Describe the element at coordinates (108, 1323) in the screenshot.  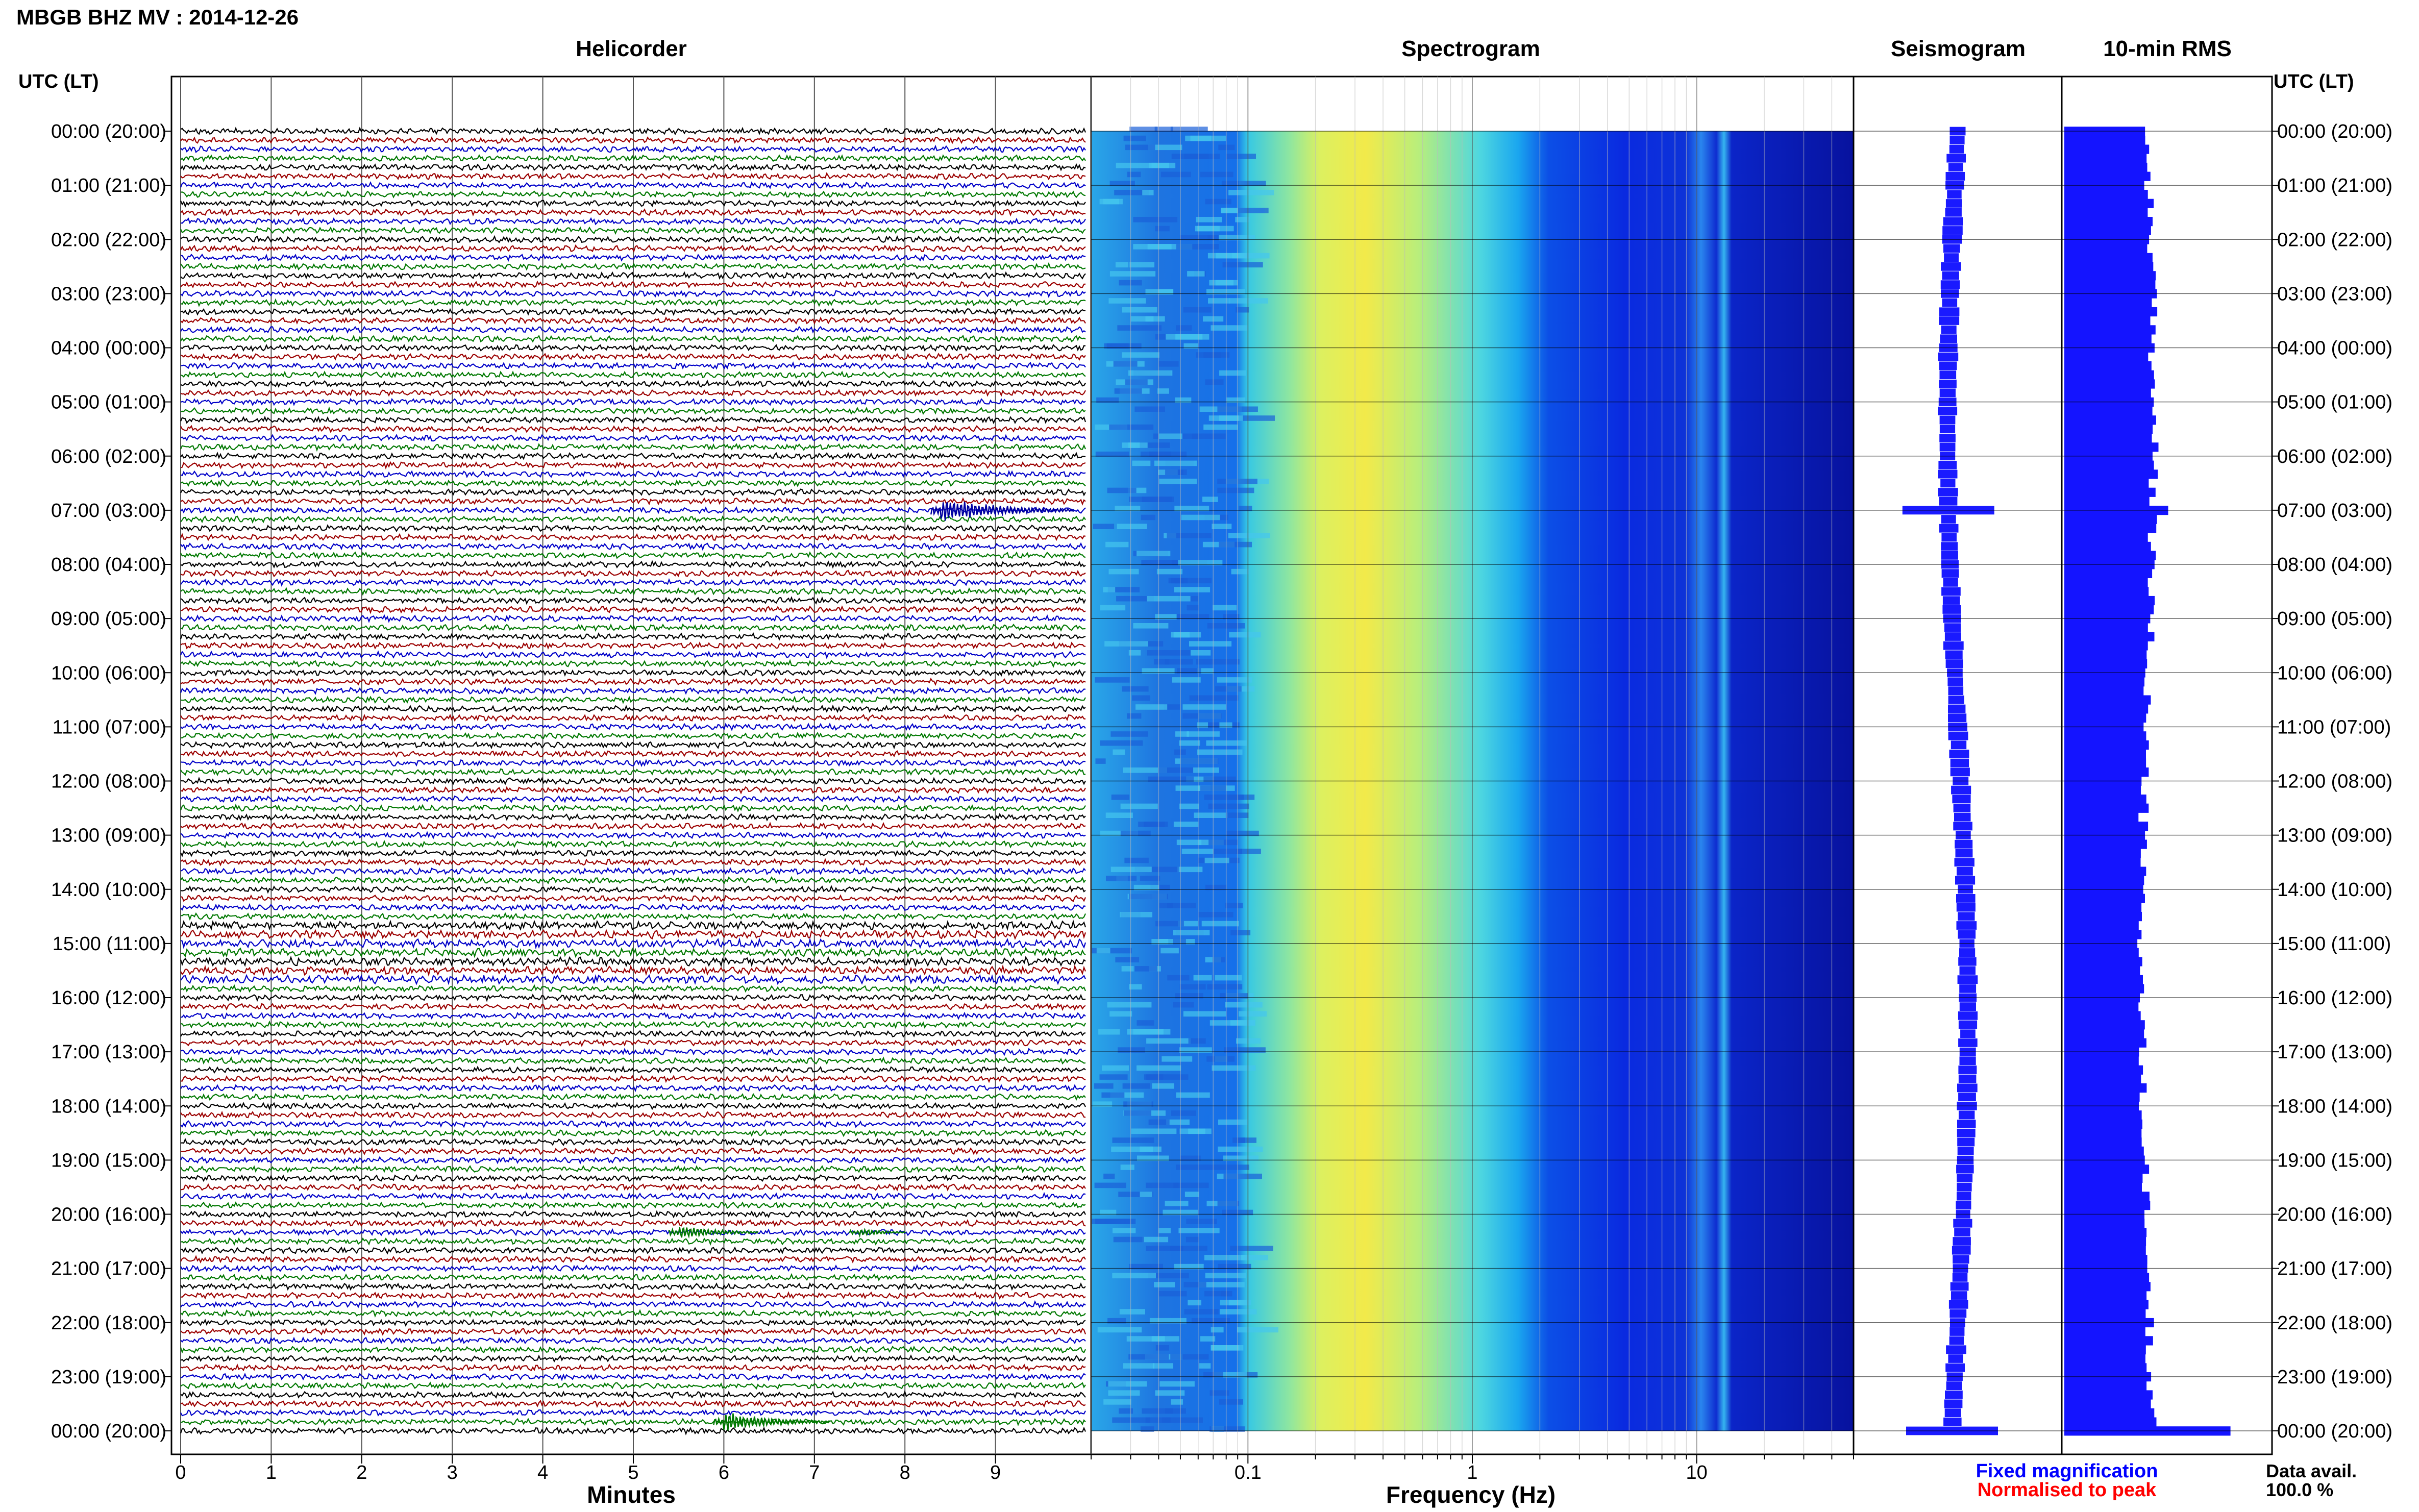
I see `time-label-left: 22:00 (18:00)` at that location.